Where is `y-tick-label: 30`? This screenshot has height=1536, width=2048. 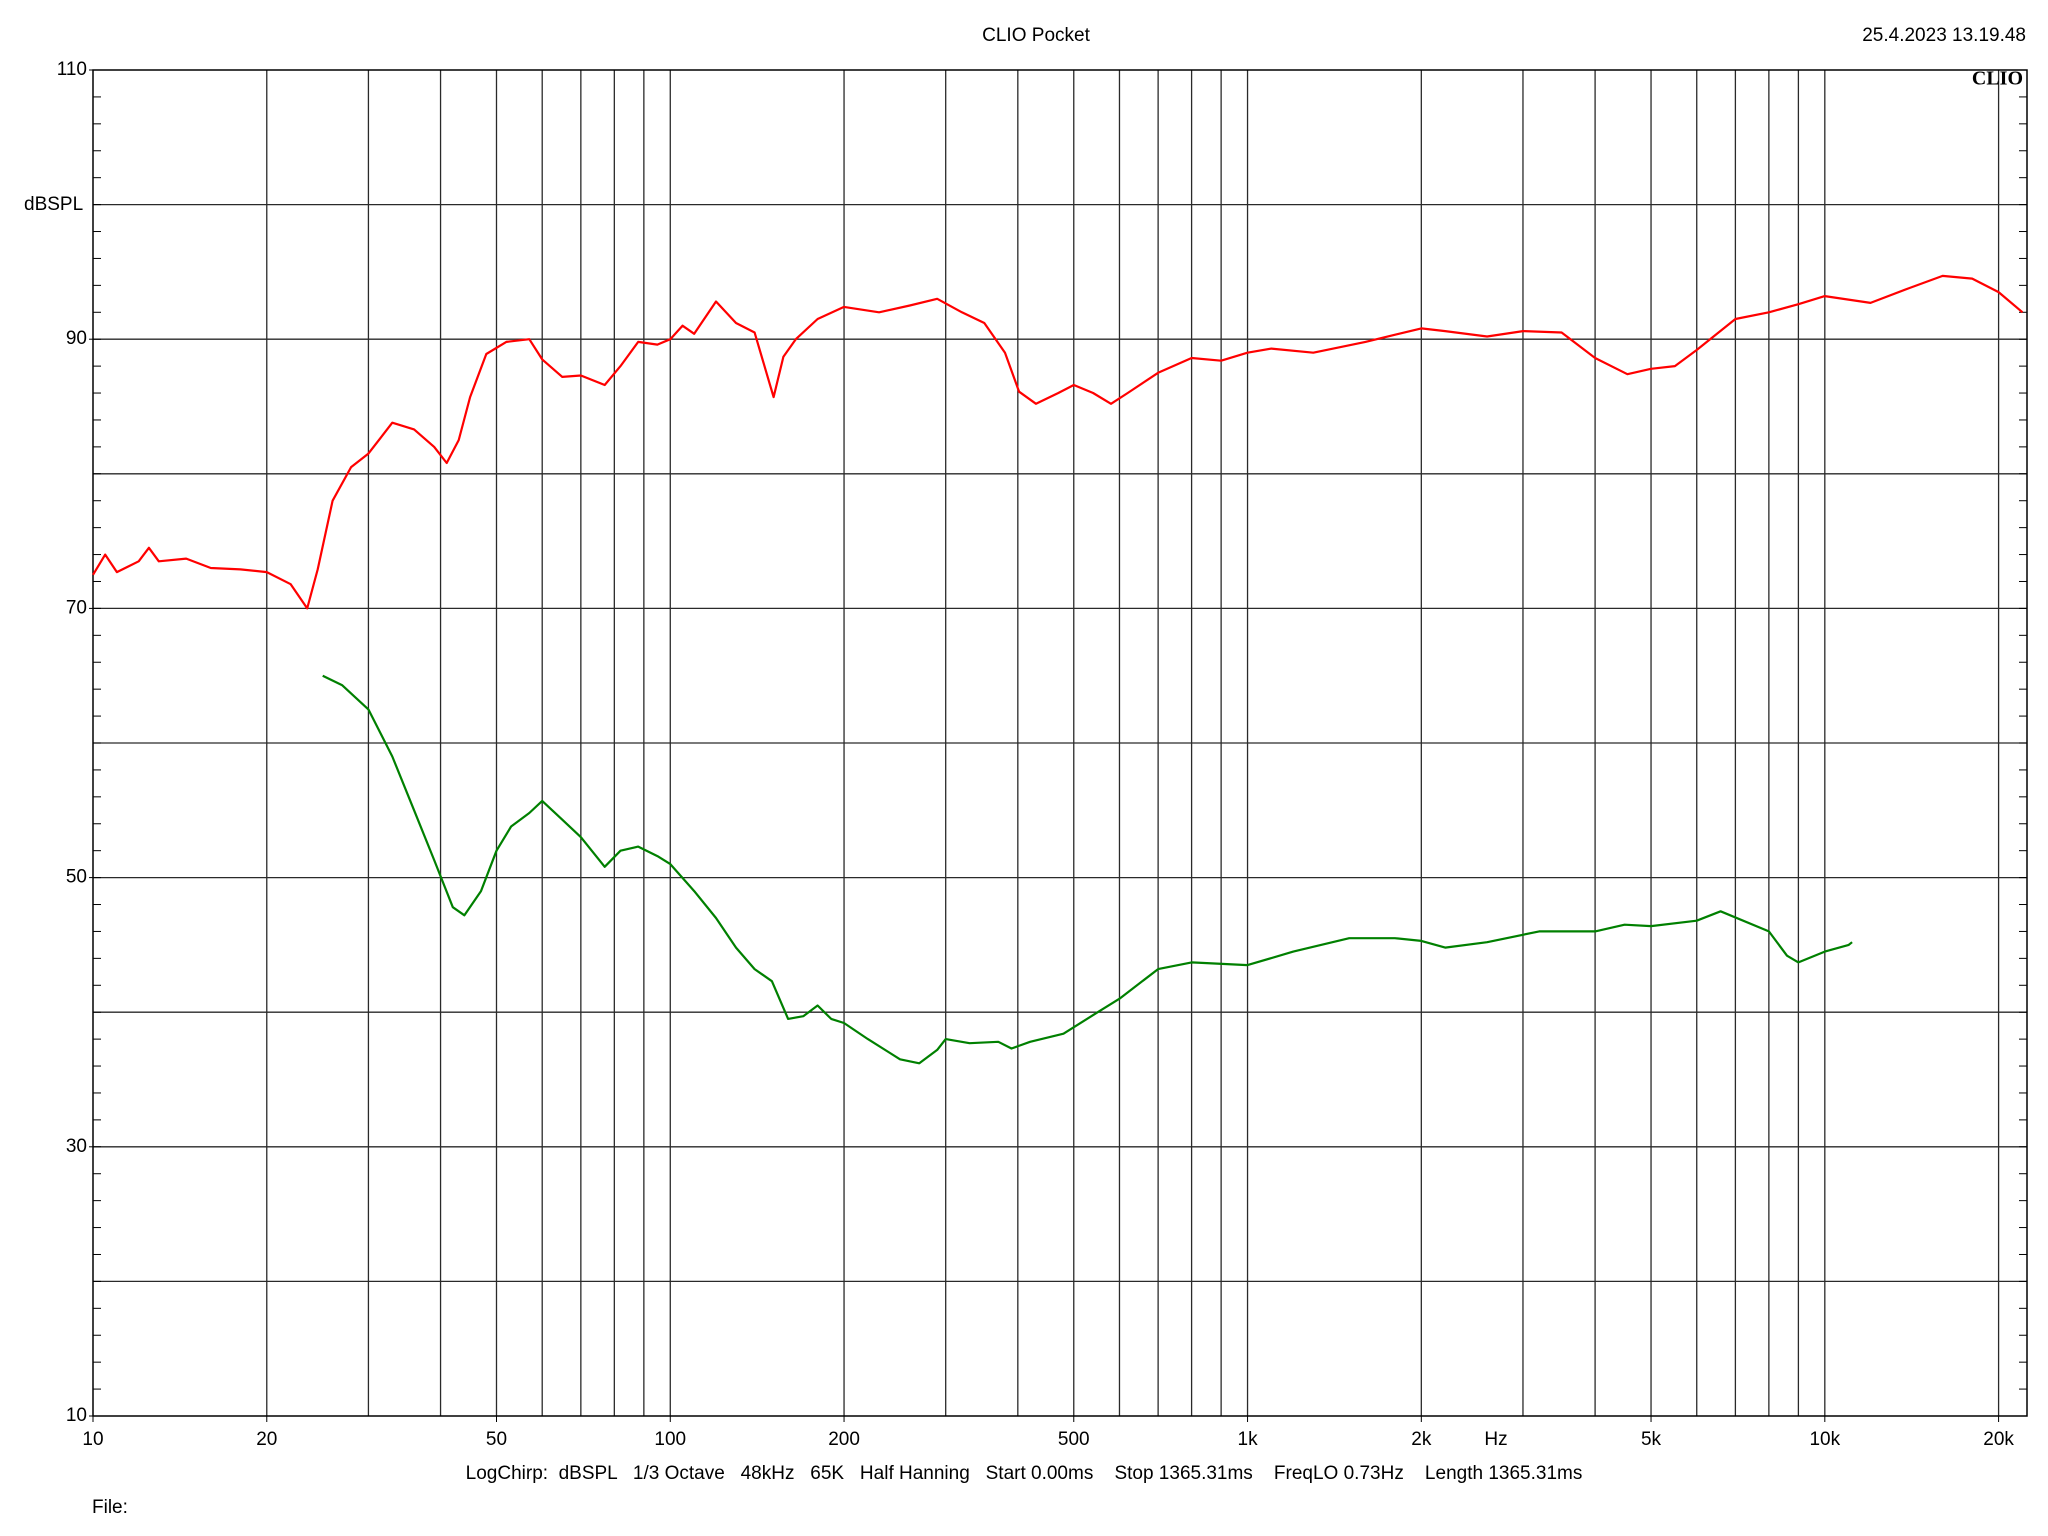
y-tick-label: 30 is located at coordinates (76, 1146).